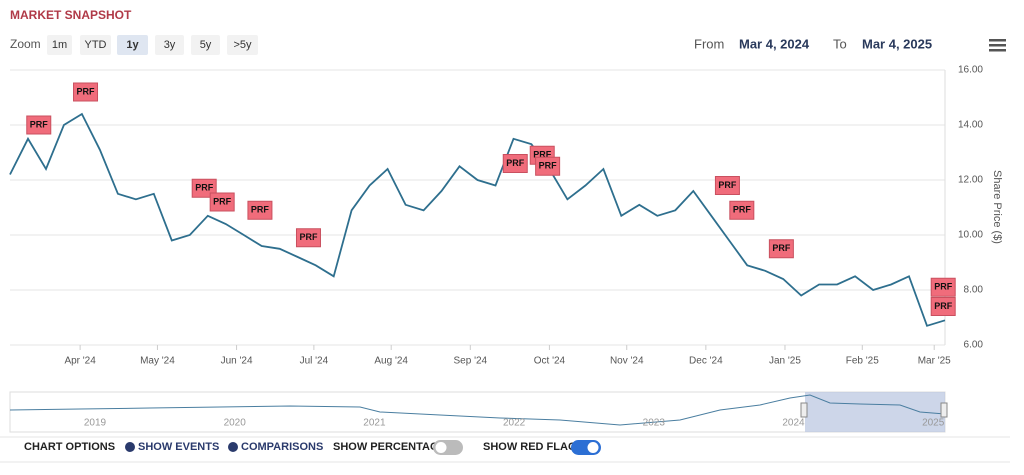  I want to click on navigator-years: 2019 2020 2021 2022 2023 2024 2025, so click(514, 423).